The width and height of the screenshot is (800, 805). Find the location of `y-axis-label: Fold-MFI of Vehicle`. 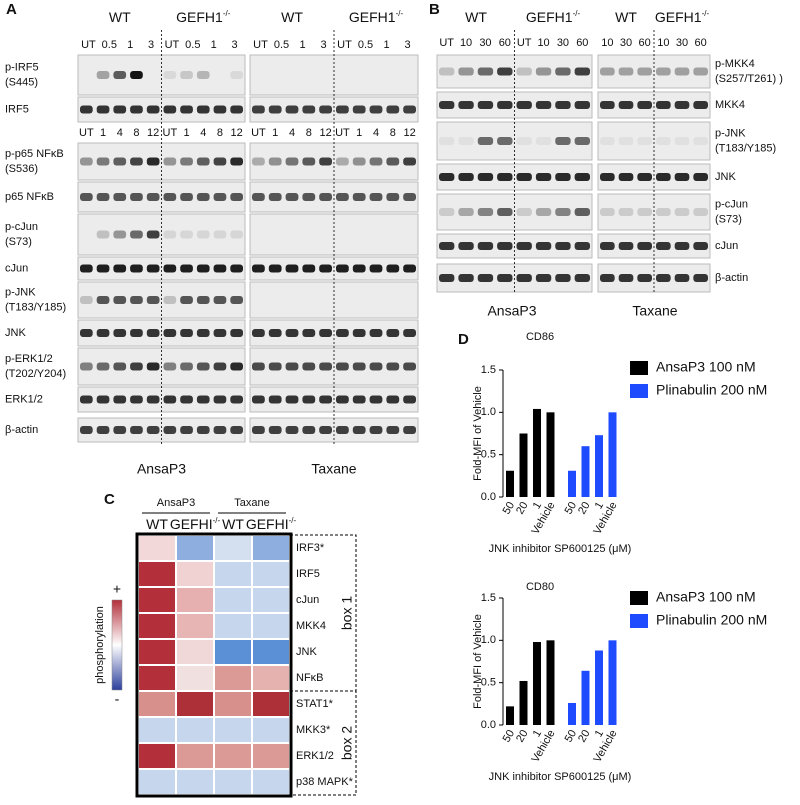

y-axis-label: Fold-MFI of Vehicle is located at coordinates (478, 433).